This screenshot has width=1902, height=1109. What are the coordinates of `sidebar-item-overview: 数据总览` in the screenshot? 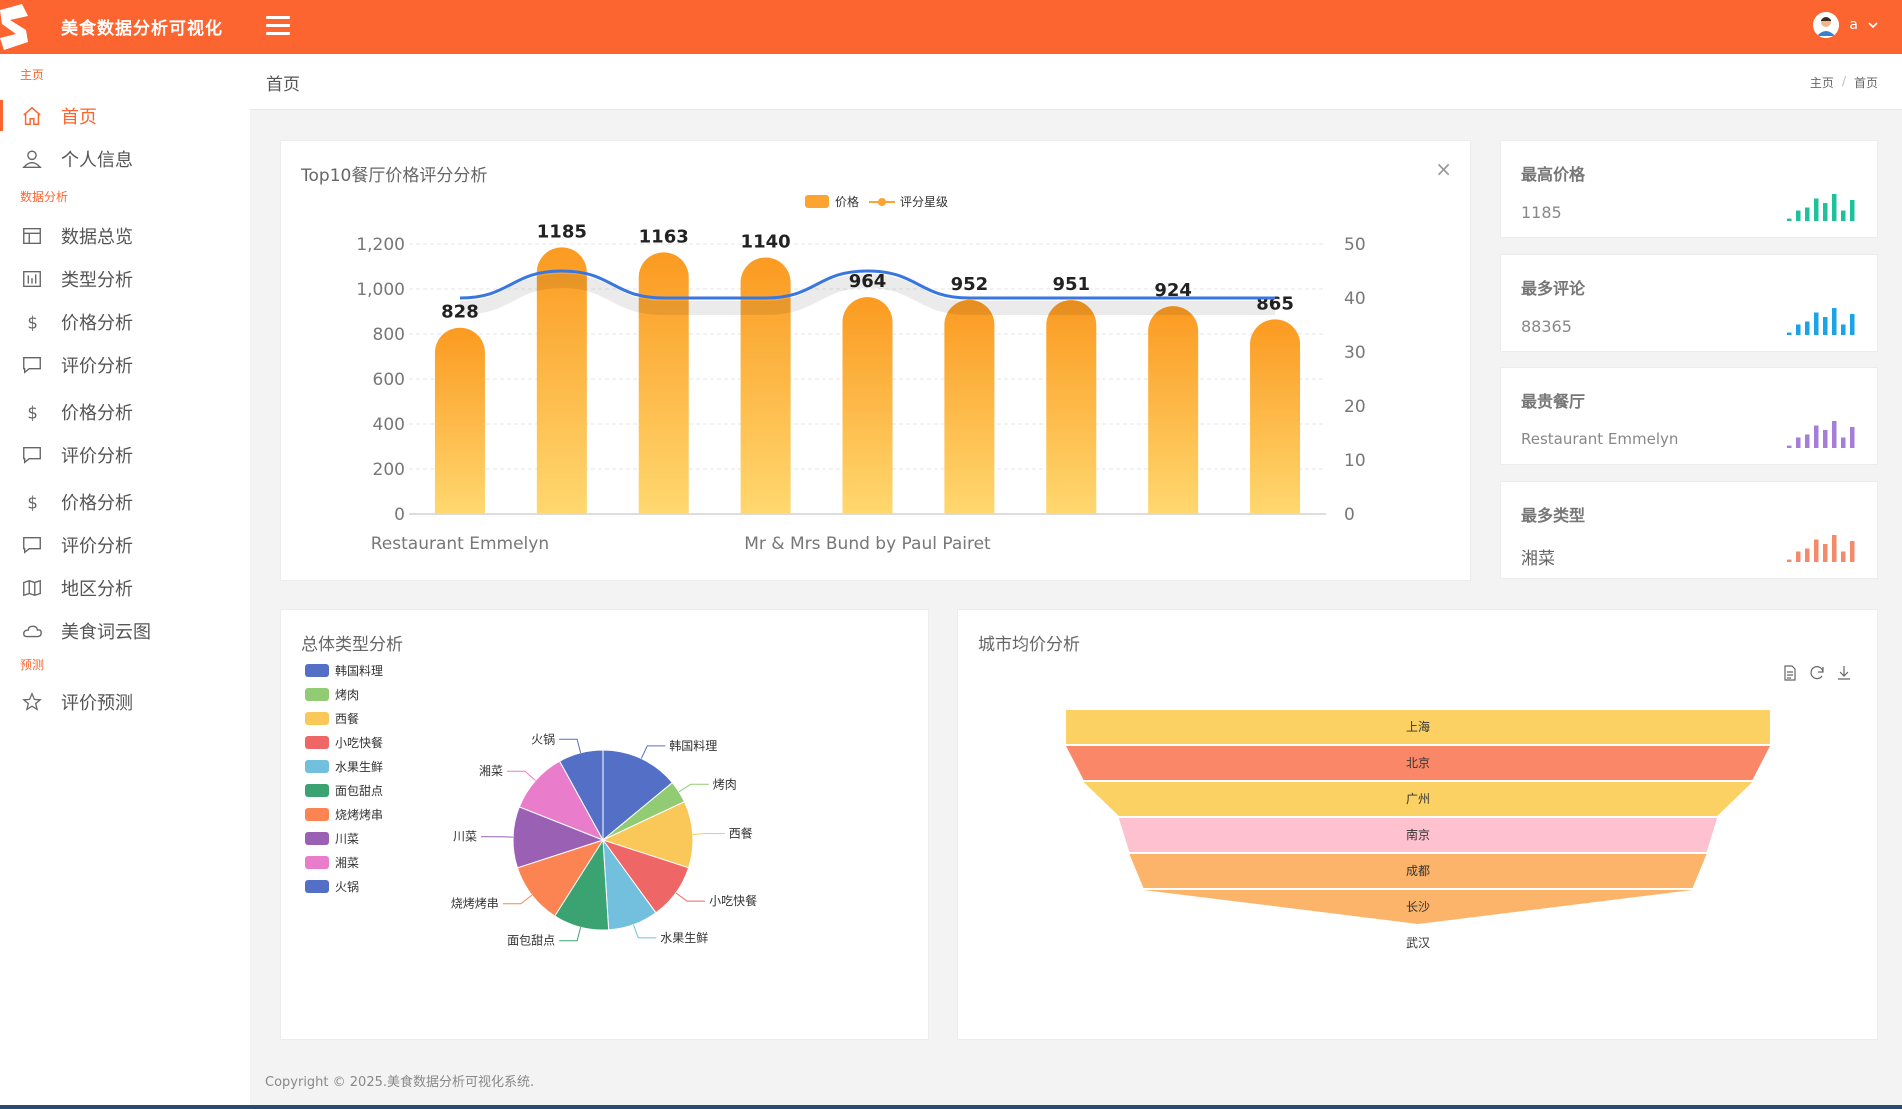 It's located at (125, 235).